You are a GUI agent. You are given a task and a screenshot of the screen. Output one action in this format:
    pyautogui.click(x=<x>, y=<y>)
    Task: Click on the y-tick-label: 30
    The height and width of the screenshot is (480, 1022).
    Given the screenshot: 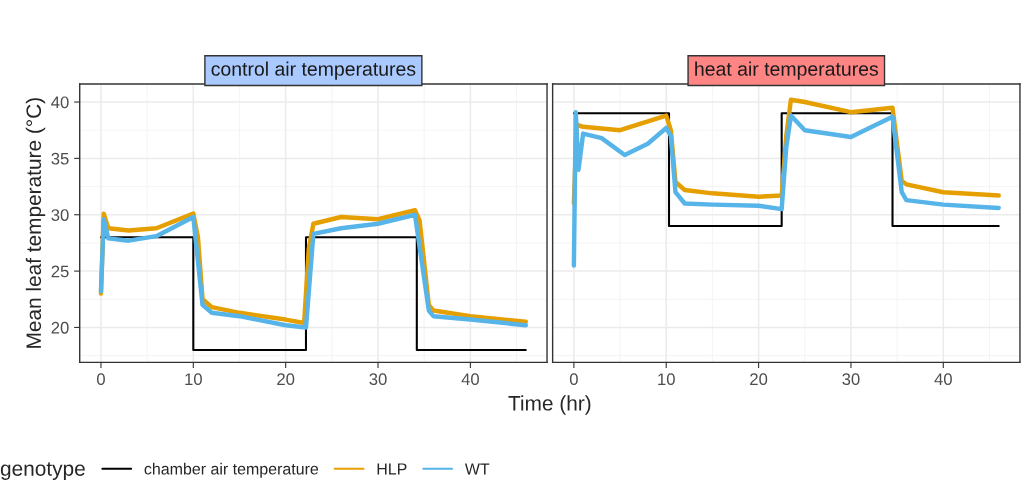 What is the action you would take?
    pyautogui.click(x=60, y=215)
    